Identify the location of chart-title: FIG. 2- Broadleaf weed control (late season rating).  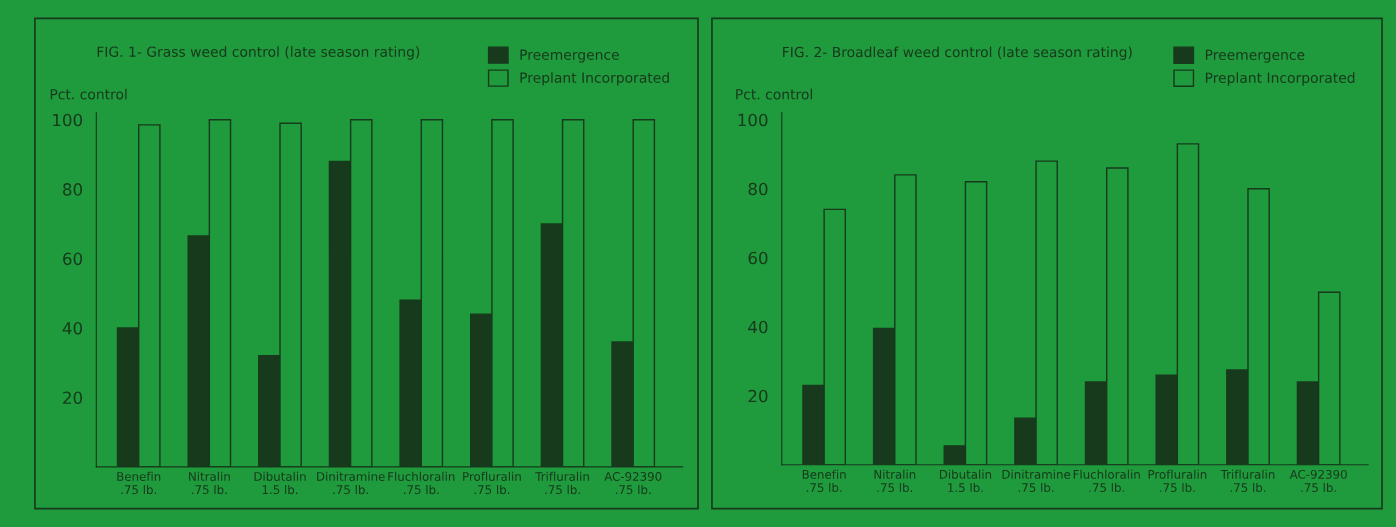
(957, 53).